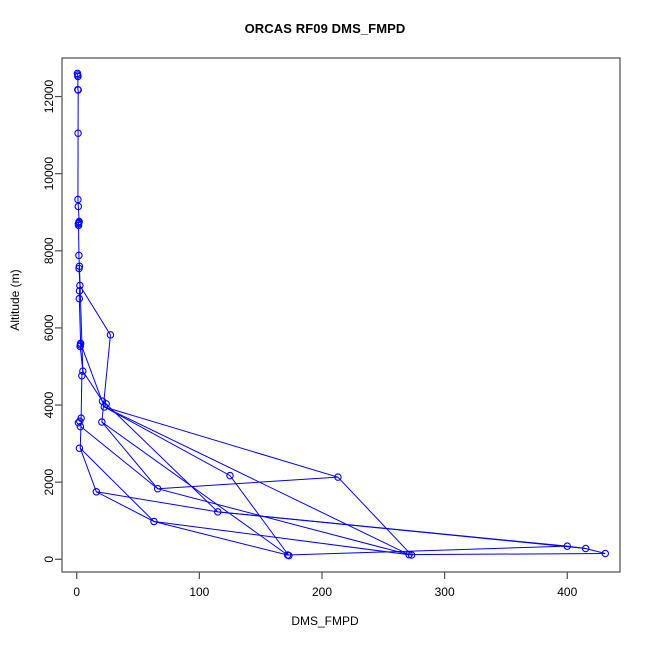 The image size is (650, 650). I want to click on chart-title: ORCAS RF09 DMS_FMPD, so click(325, 28).